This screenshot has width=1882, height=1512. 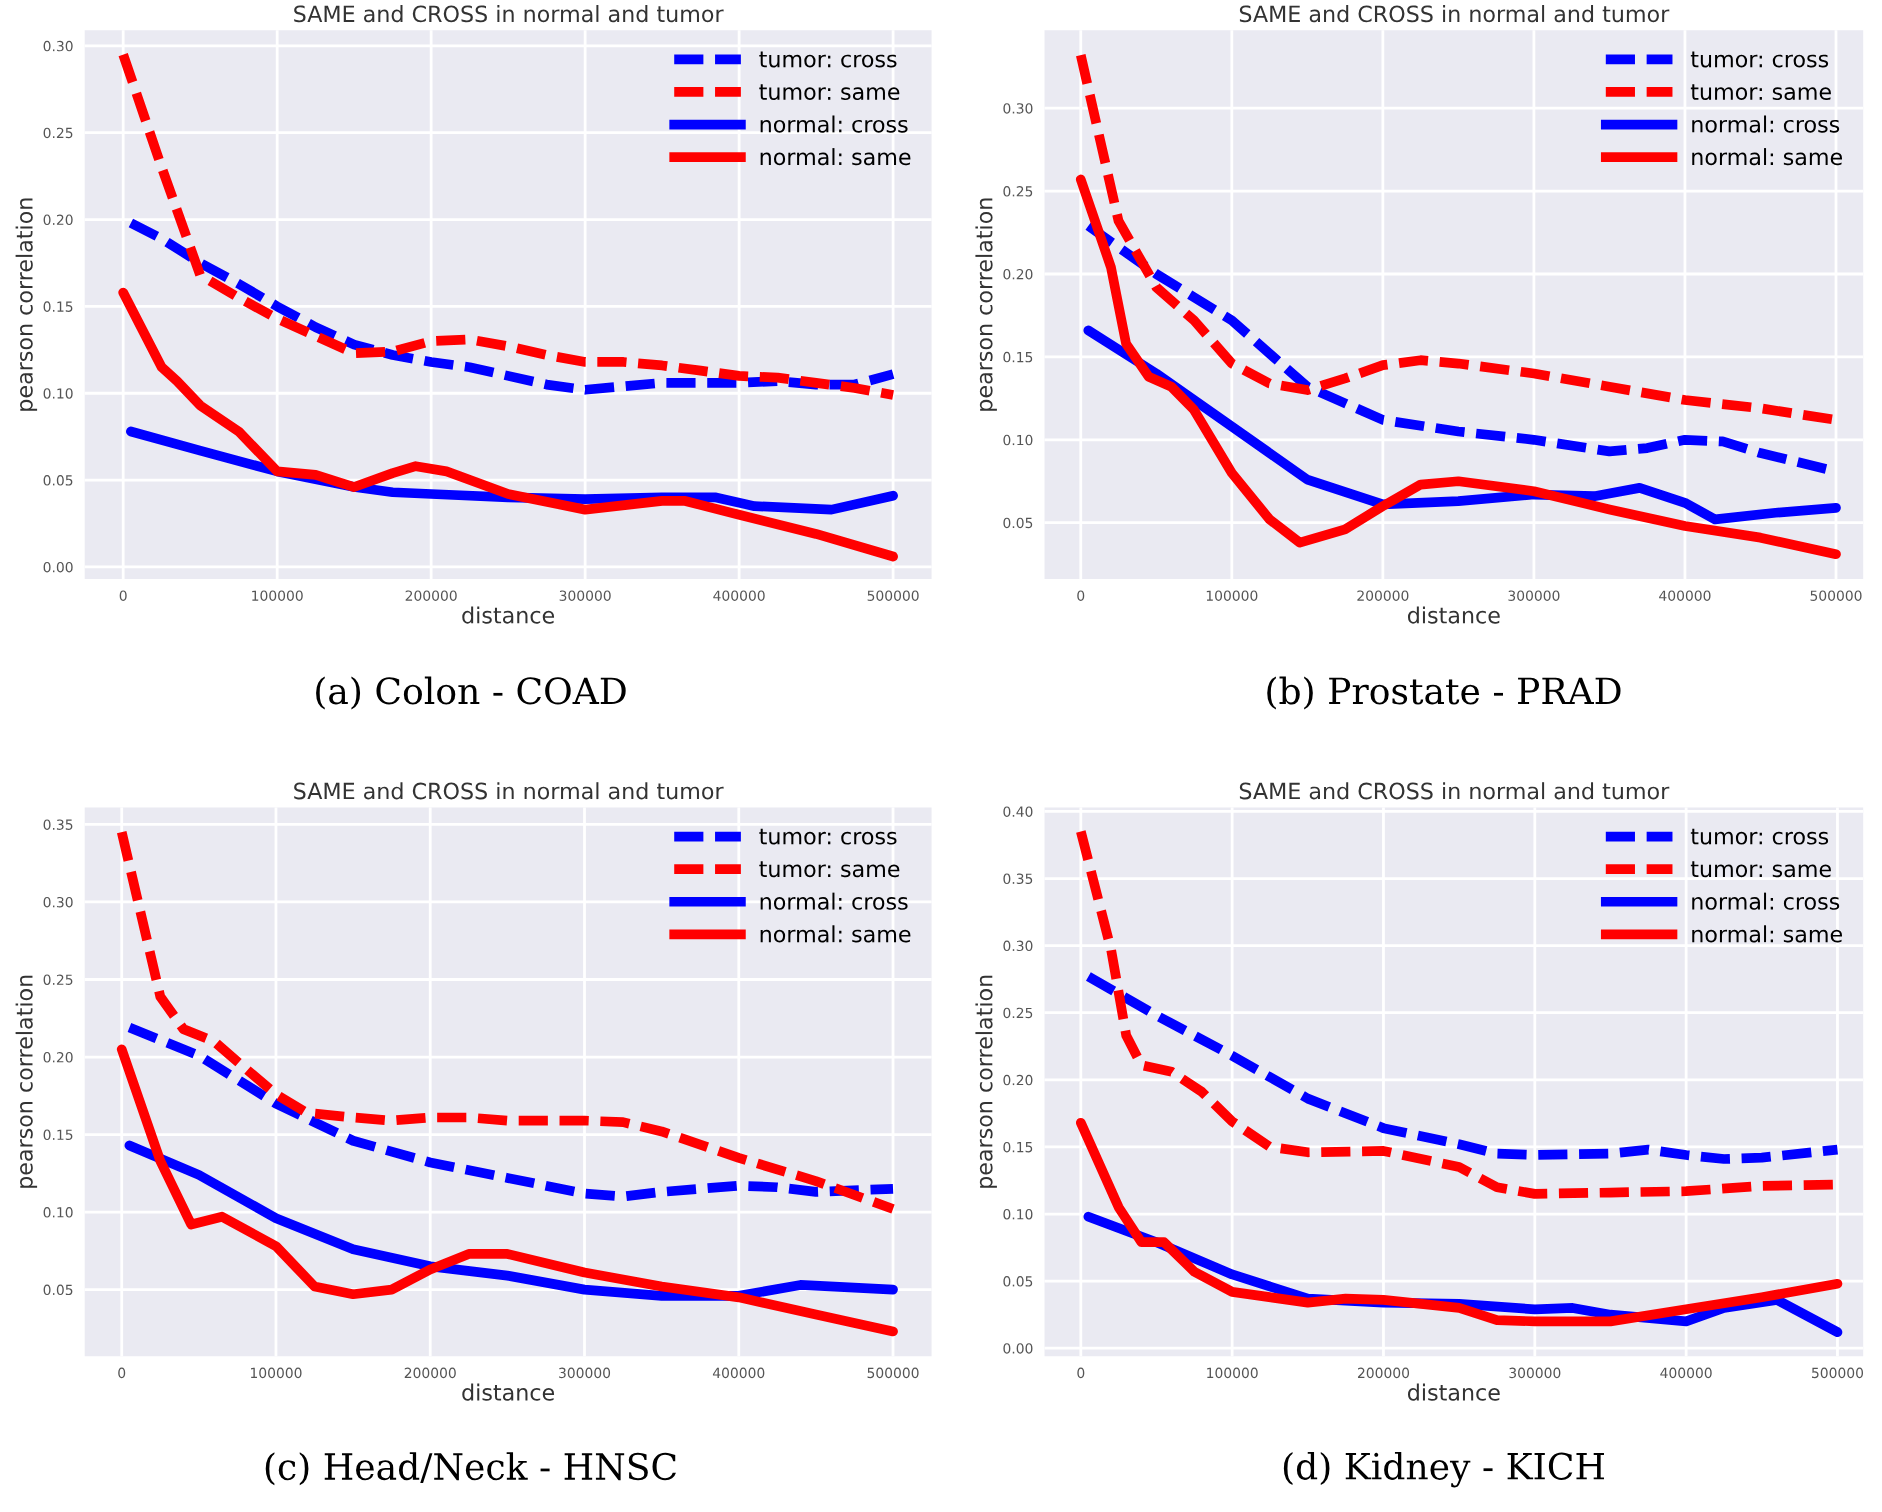 I want to click on text: (b) Prostate - PRAD, so click(x=1444, y=693).